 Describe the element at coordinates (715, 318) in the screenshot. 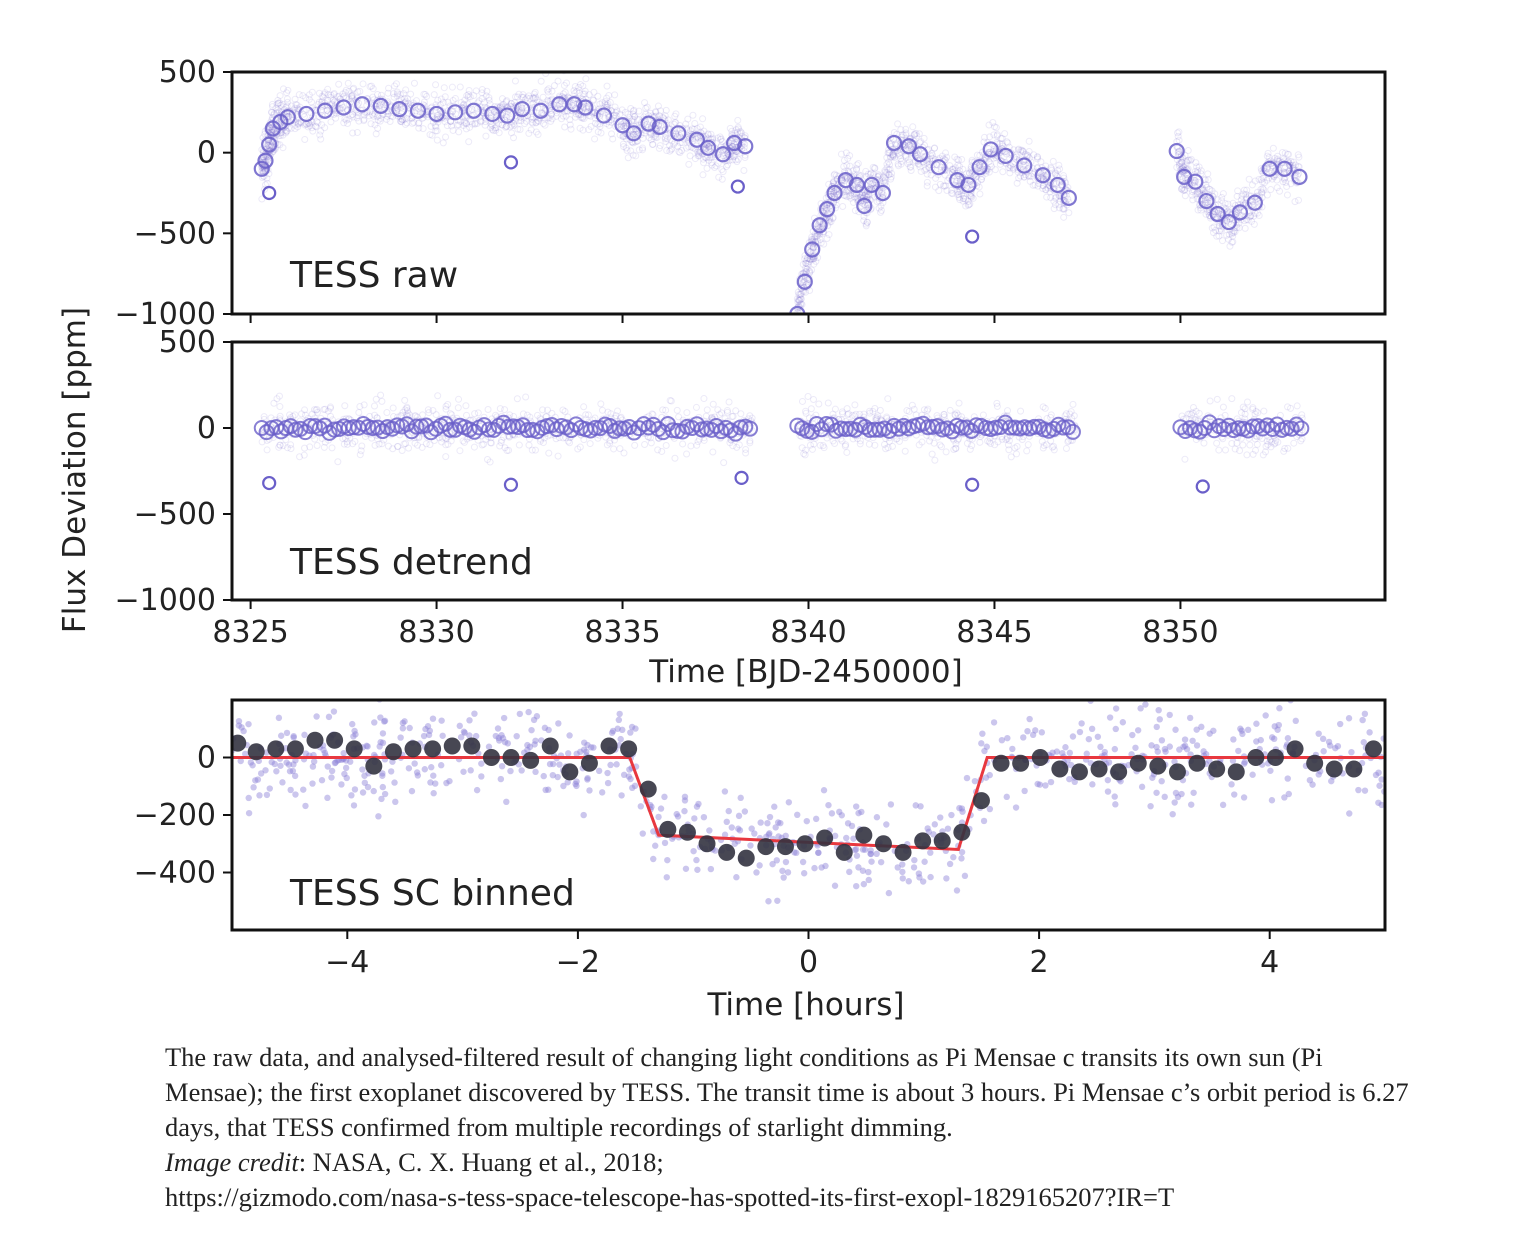

I see `raw-x-axis-ticks` at that location.